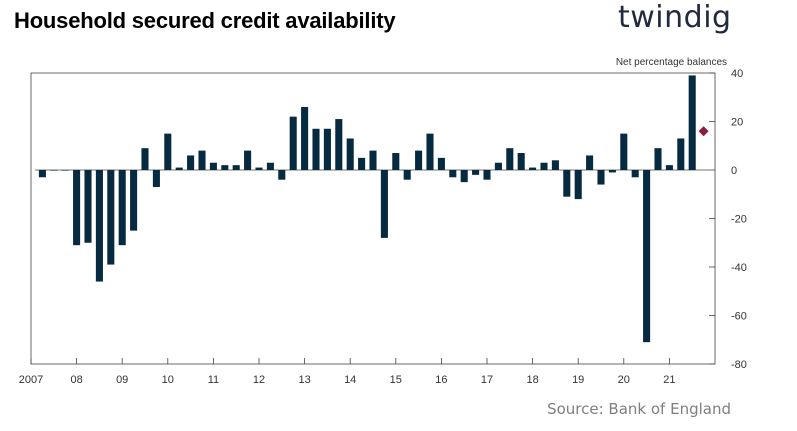 The image size is (797, 431). I want to click on y-tick-label: 40, so click(737, 74).